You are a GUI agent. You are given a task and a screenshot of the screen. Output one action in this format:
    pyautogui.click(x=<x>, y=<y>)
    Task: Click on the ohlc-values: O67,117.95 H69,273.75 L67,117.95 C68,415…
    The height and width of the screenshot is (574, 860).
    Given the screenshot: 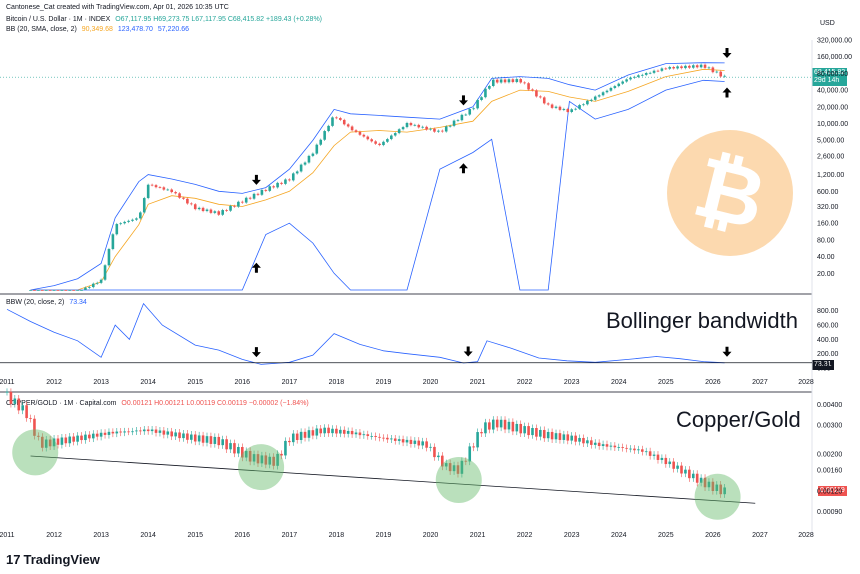 What is the action you would take?
    pyautogui.click(x=218, y=19)
    